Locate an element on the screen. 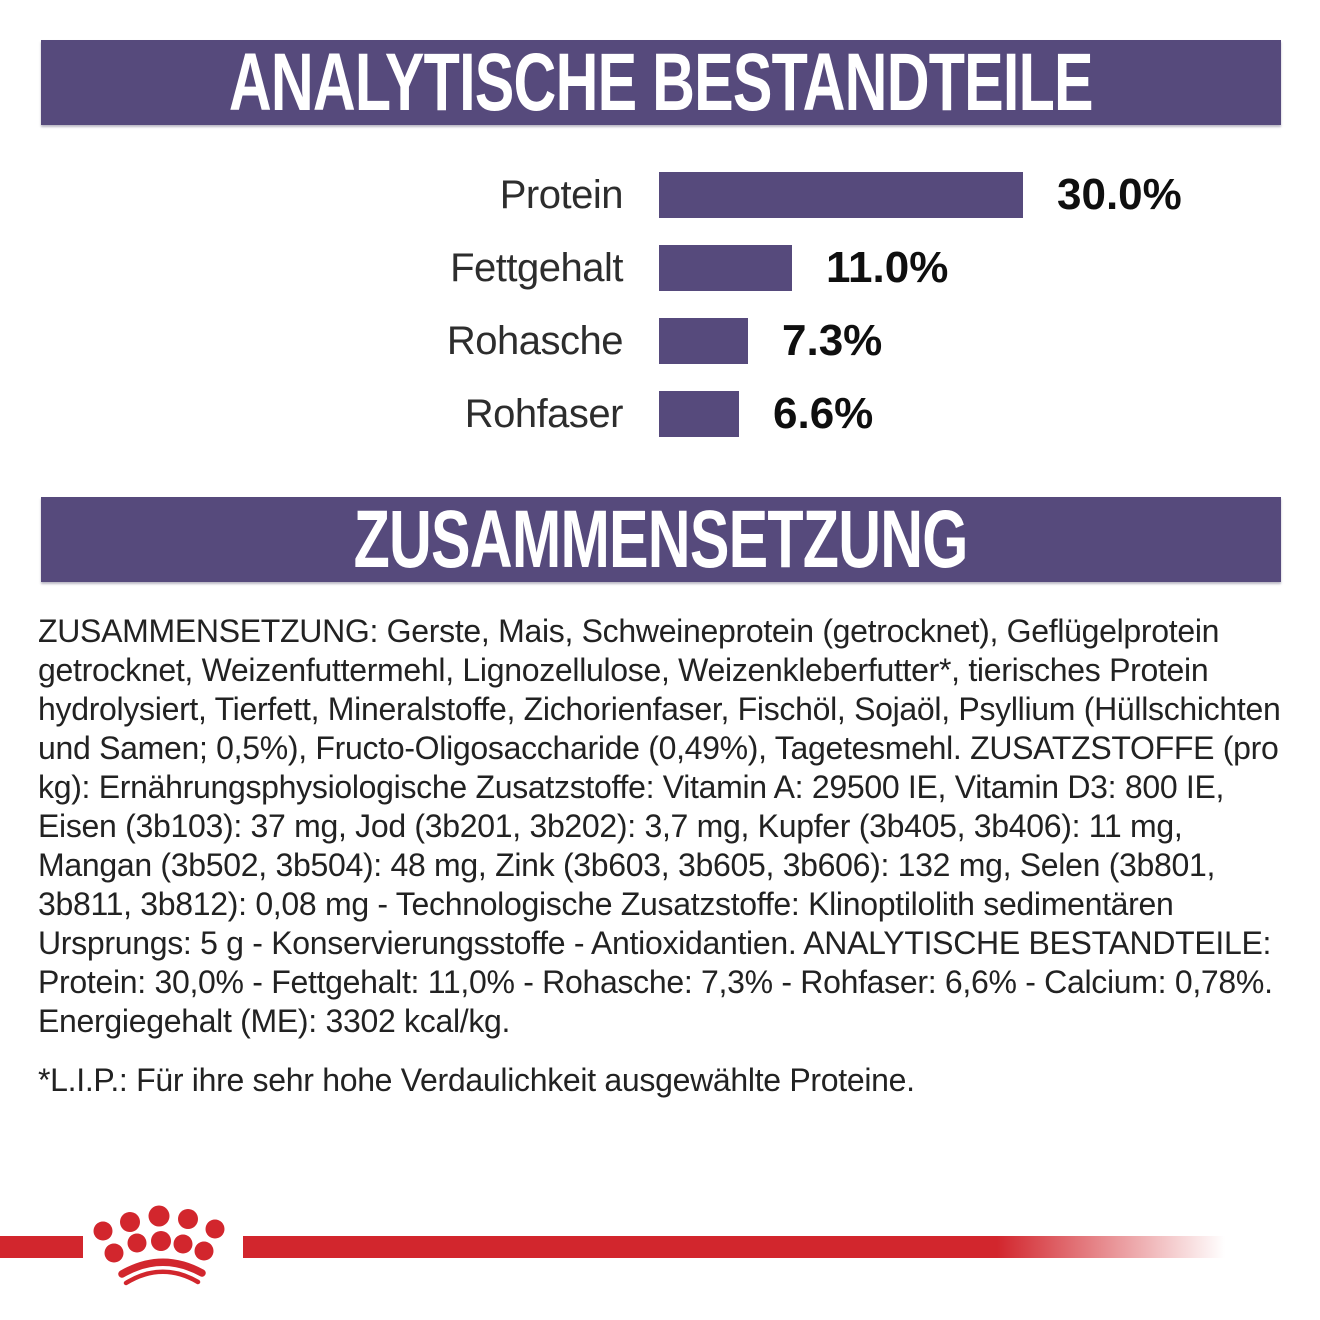 The height and width of the screenshot is (1320, 1320). chart-row: Rohasche 7.3% is located at coordinates (660, 340).